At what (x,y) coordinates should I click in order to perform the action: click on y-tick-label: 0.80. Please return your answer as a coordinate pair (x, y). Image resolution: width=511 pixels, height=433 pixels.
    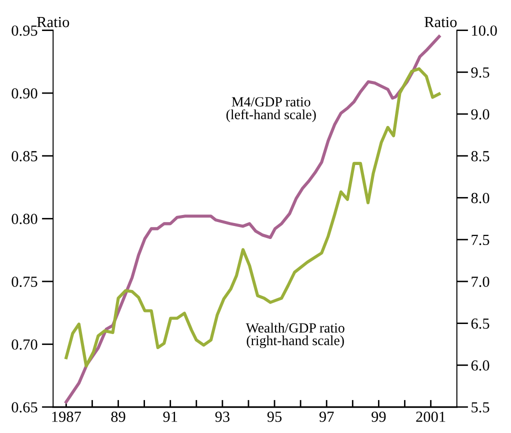
    Looking at the image, I should click on (25, 219).